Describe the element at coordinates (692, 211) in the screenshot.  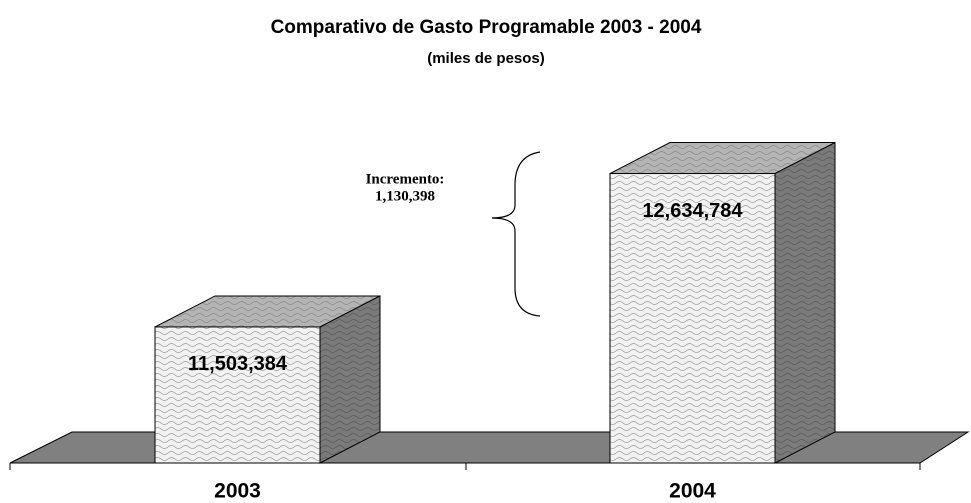
I see `value-label: 12,634,784` at that location.